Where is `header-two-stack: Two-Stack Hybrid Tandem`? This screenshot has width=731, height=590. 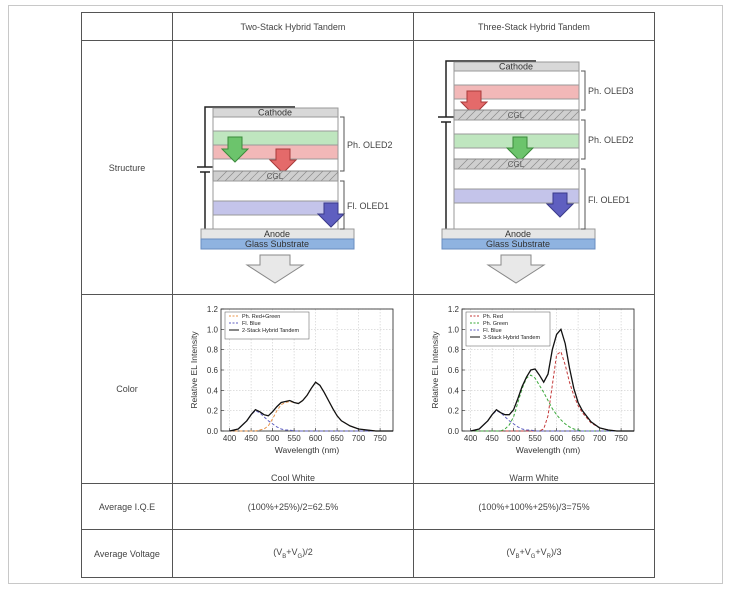
header-two-stack: Two-Stack Hybrid Tandem is located at coordinates (293, 26).